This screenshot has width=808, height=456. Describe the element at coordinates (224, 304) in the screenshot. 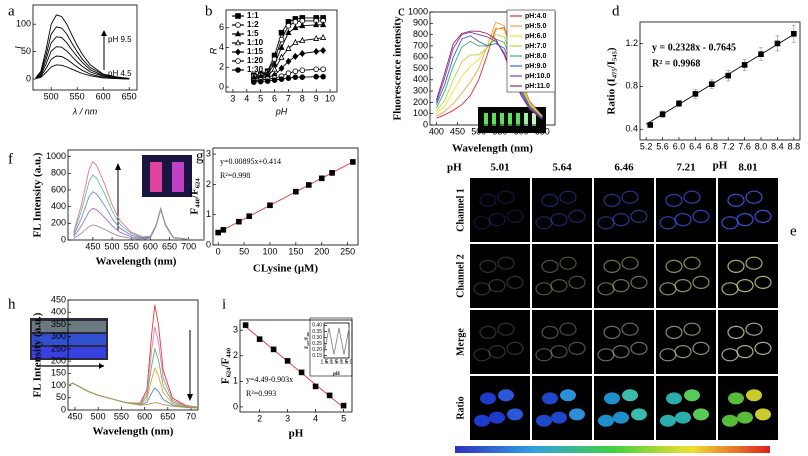

I see `panel-label: i` at that location.